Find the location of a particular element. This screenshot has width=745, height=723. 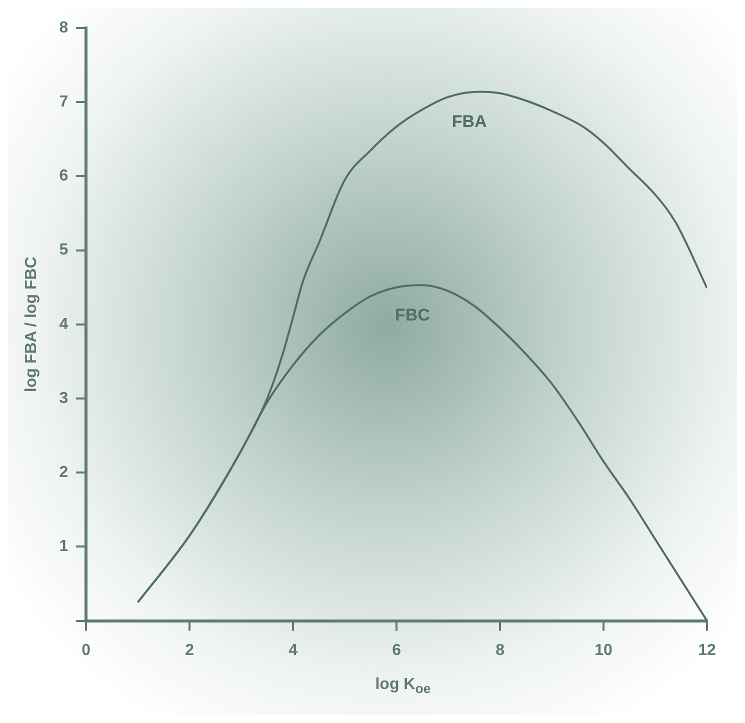

y-tick-label: 1 is located at coordinates (63, 547).